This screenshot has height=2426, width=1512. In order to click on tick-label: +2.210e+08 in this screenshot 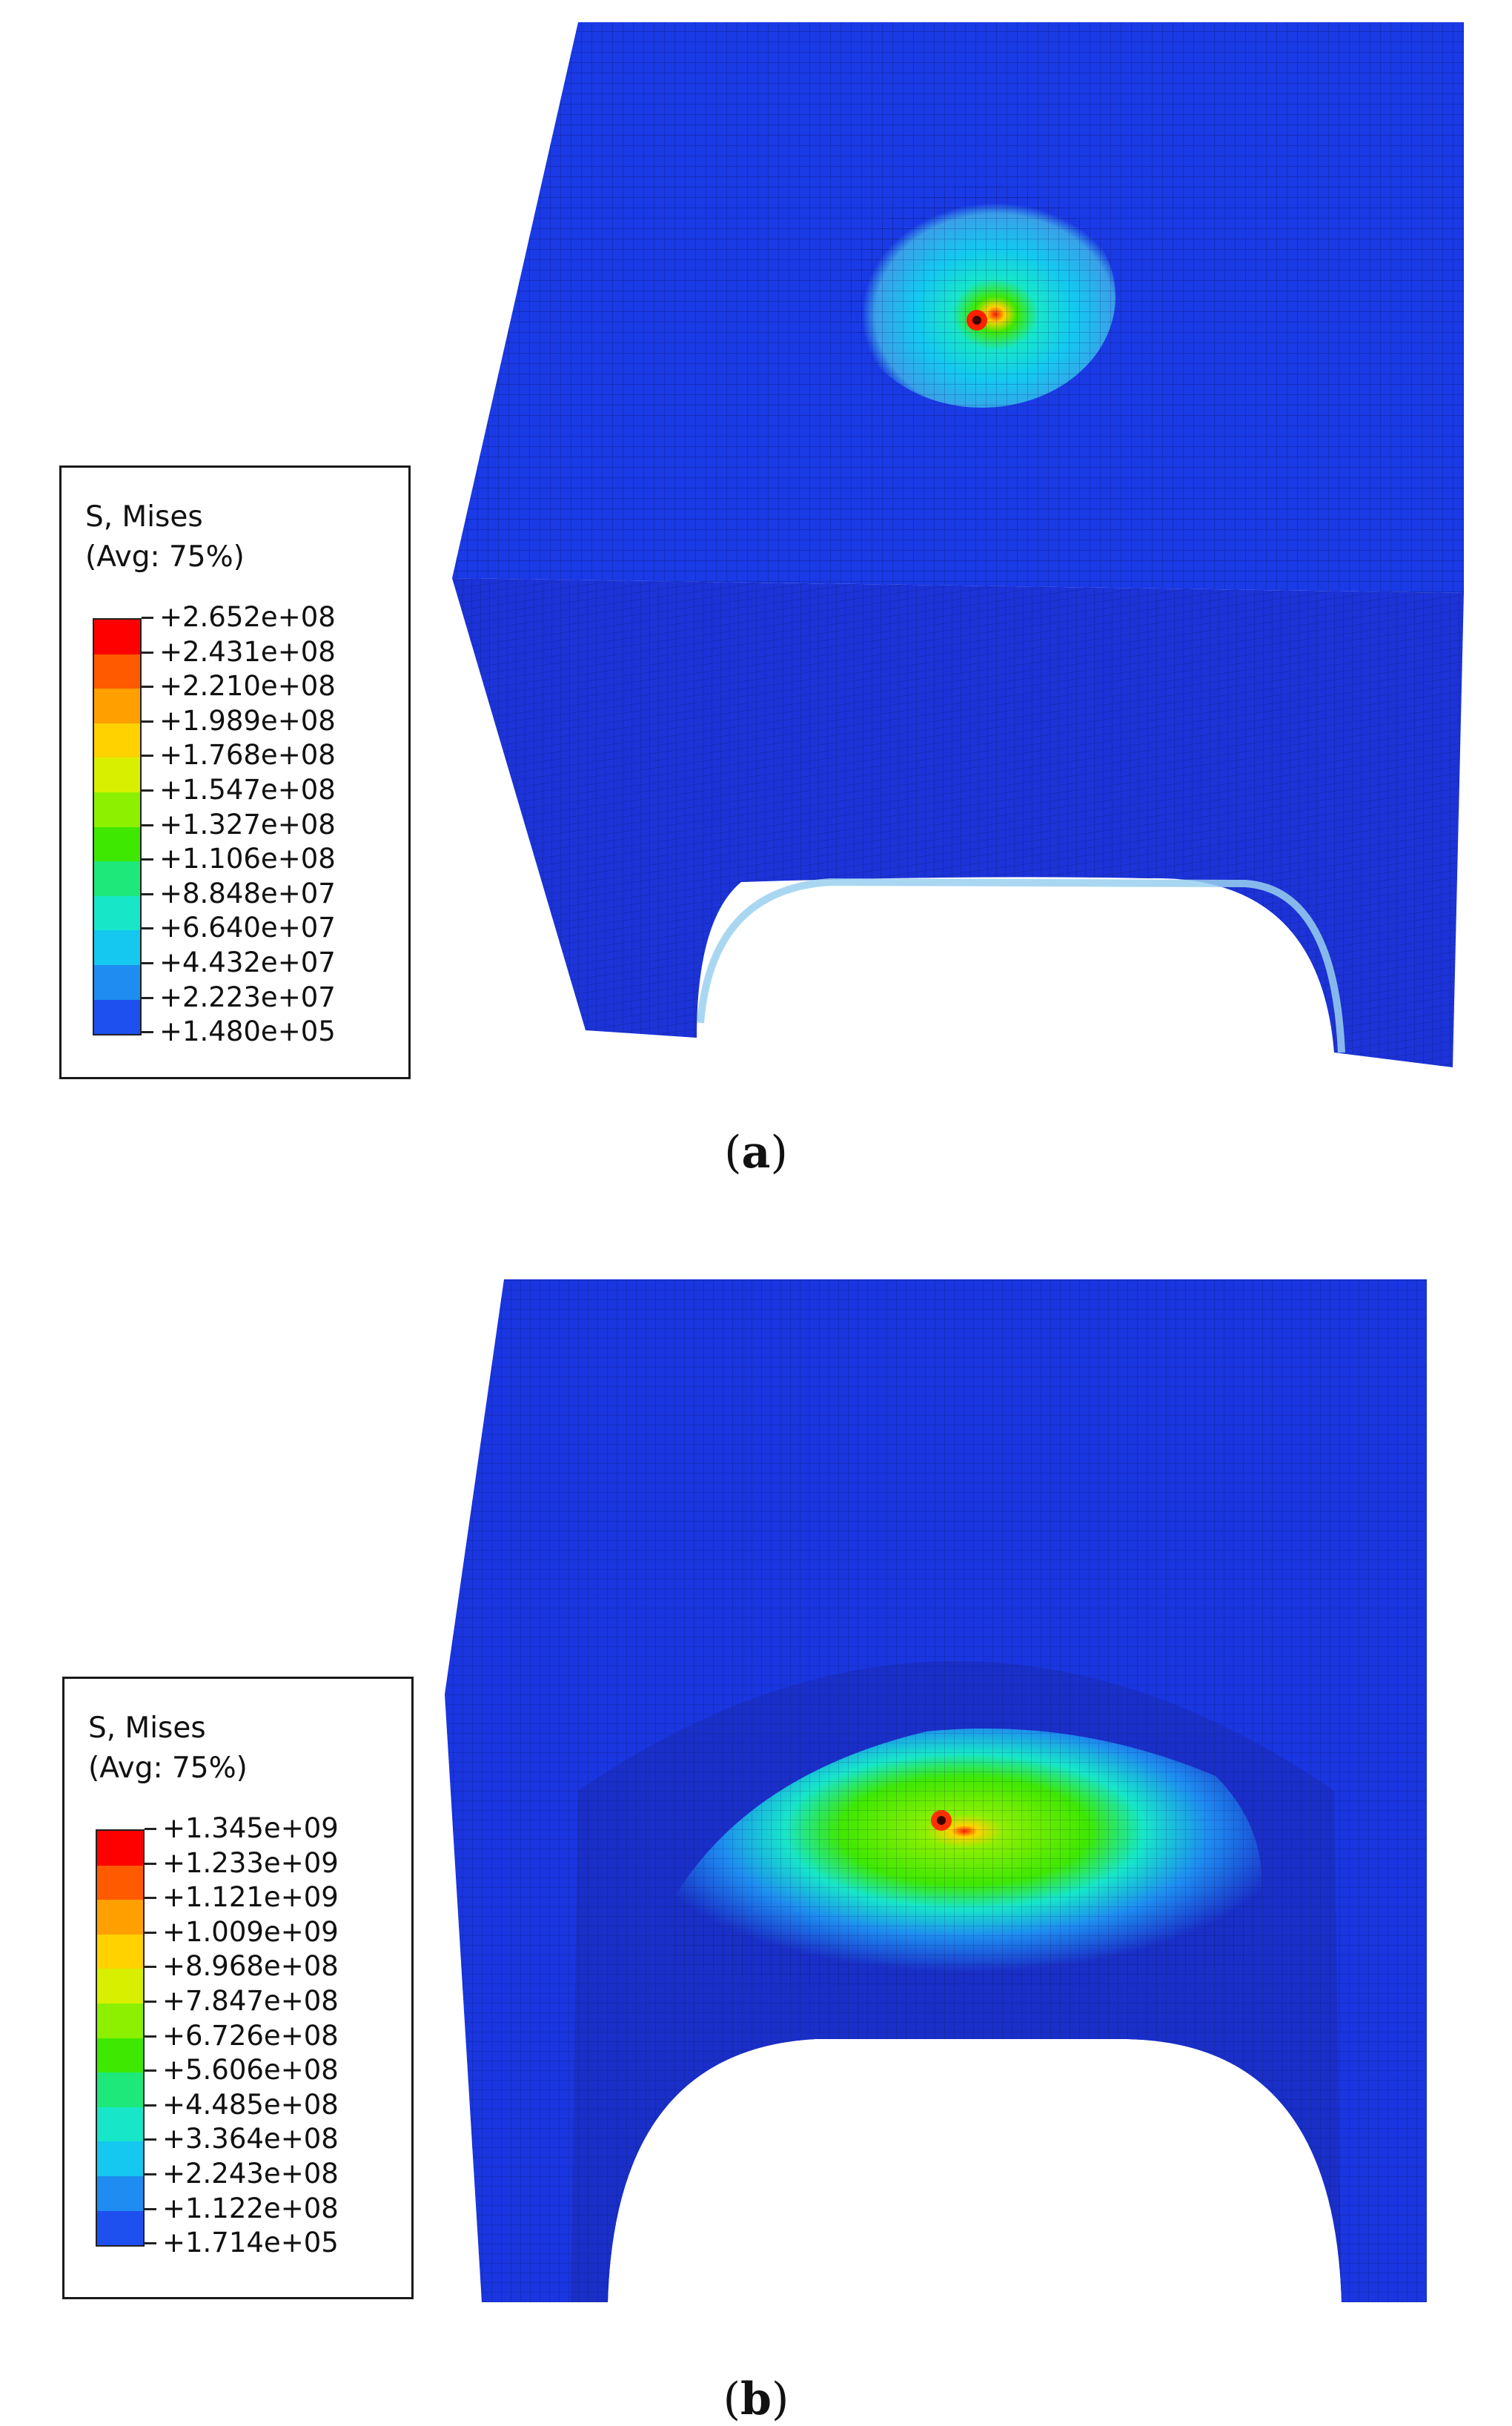, I will do `click(248, 686)`.